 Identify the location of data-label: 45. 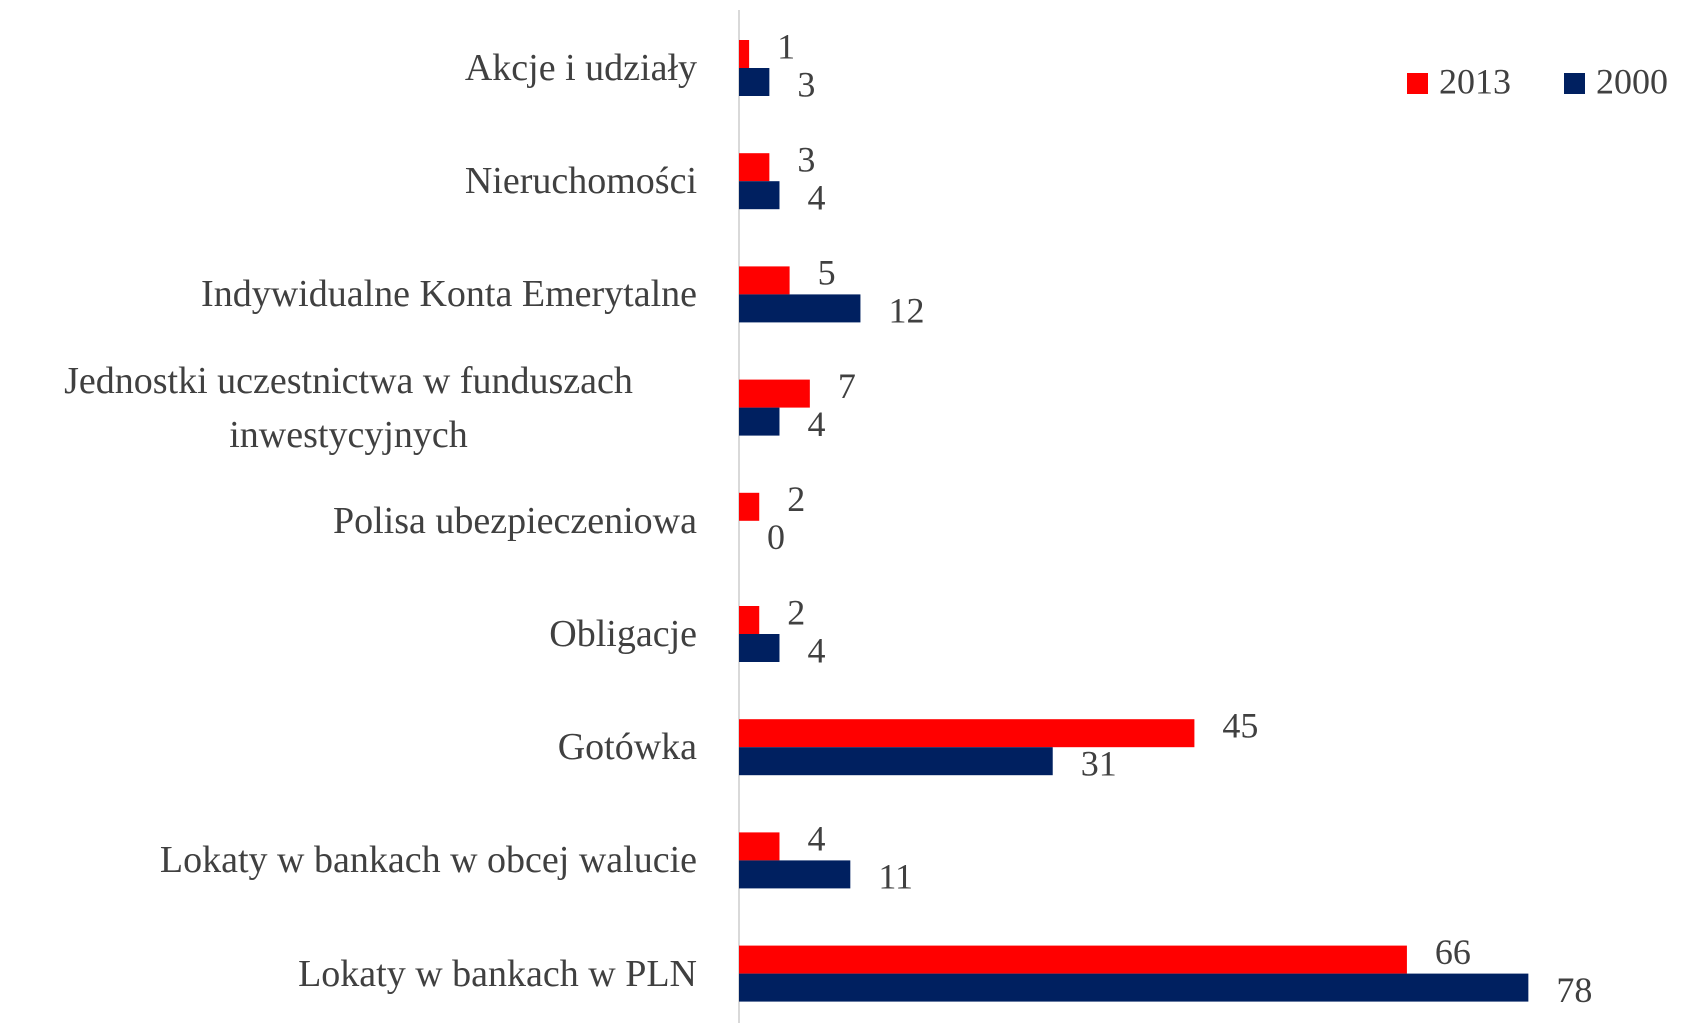
(1240, 725).